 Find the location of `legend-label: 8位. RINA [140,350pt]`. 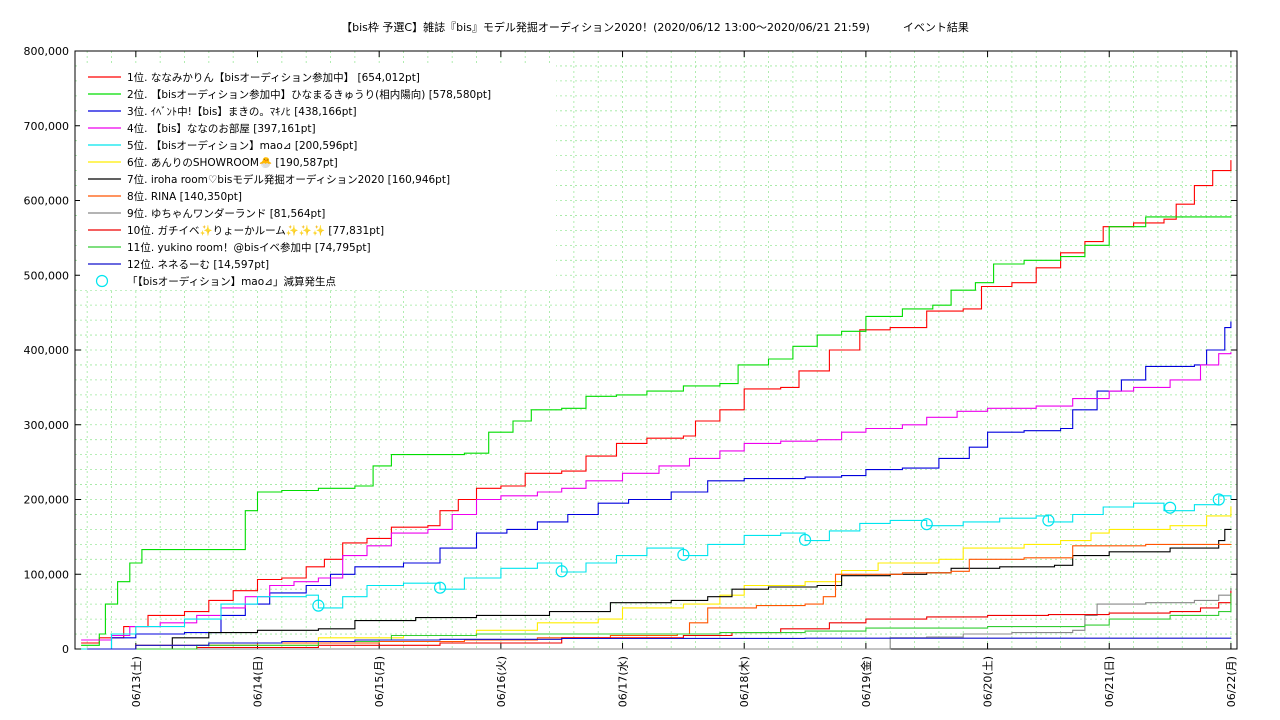

legend-label: 8位. RINA [140,350pt] is located at coordinates (184, 196).